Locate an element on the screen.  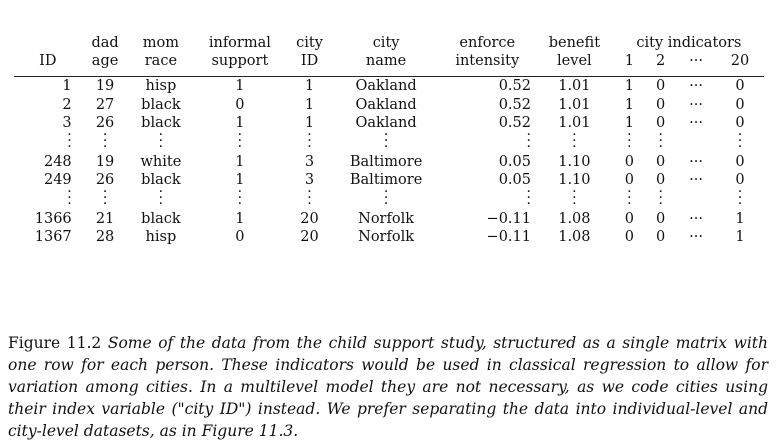
cell-enforce-intensity: −0.11 is located at coordinates (508, 218).